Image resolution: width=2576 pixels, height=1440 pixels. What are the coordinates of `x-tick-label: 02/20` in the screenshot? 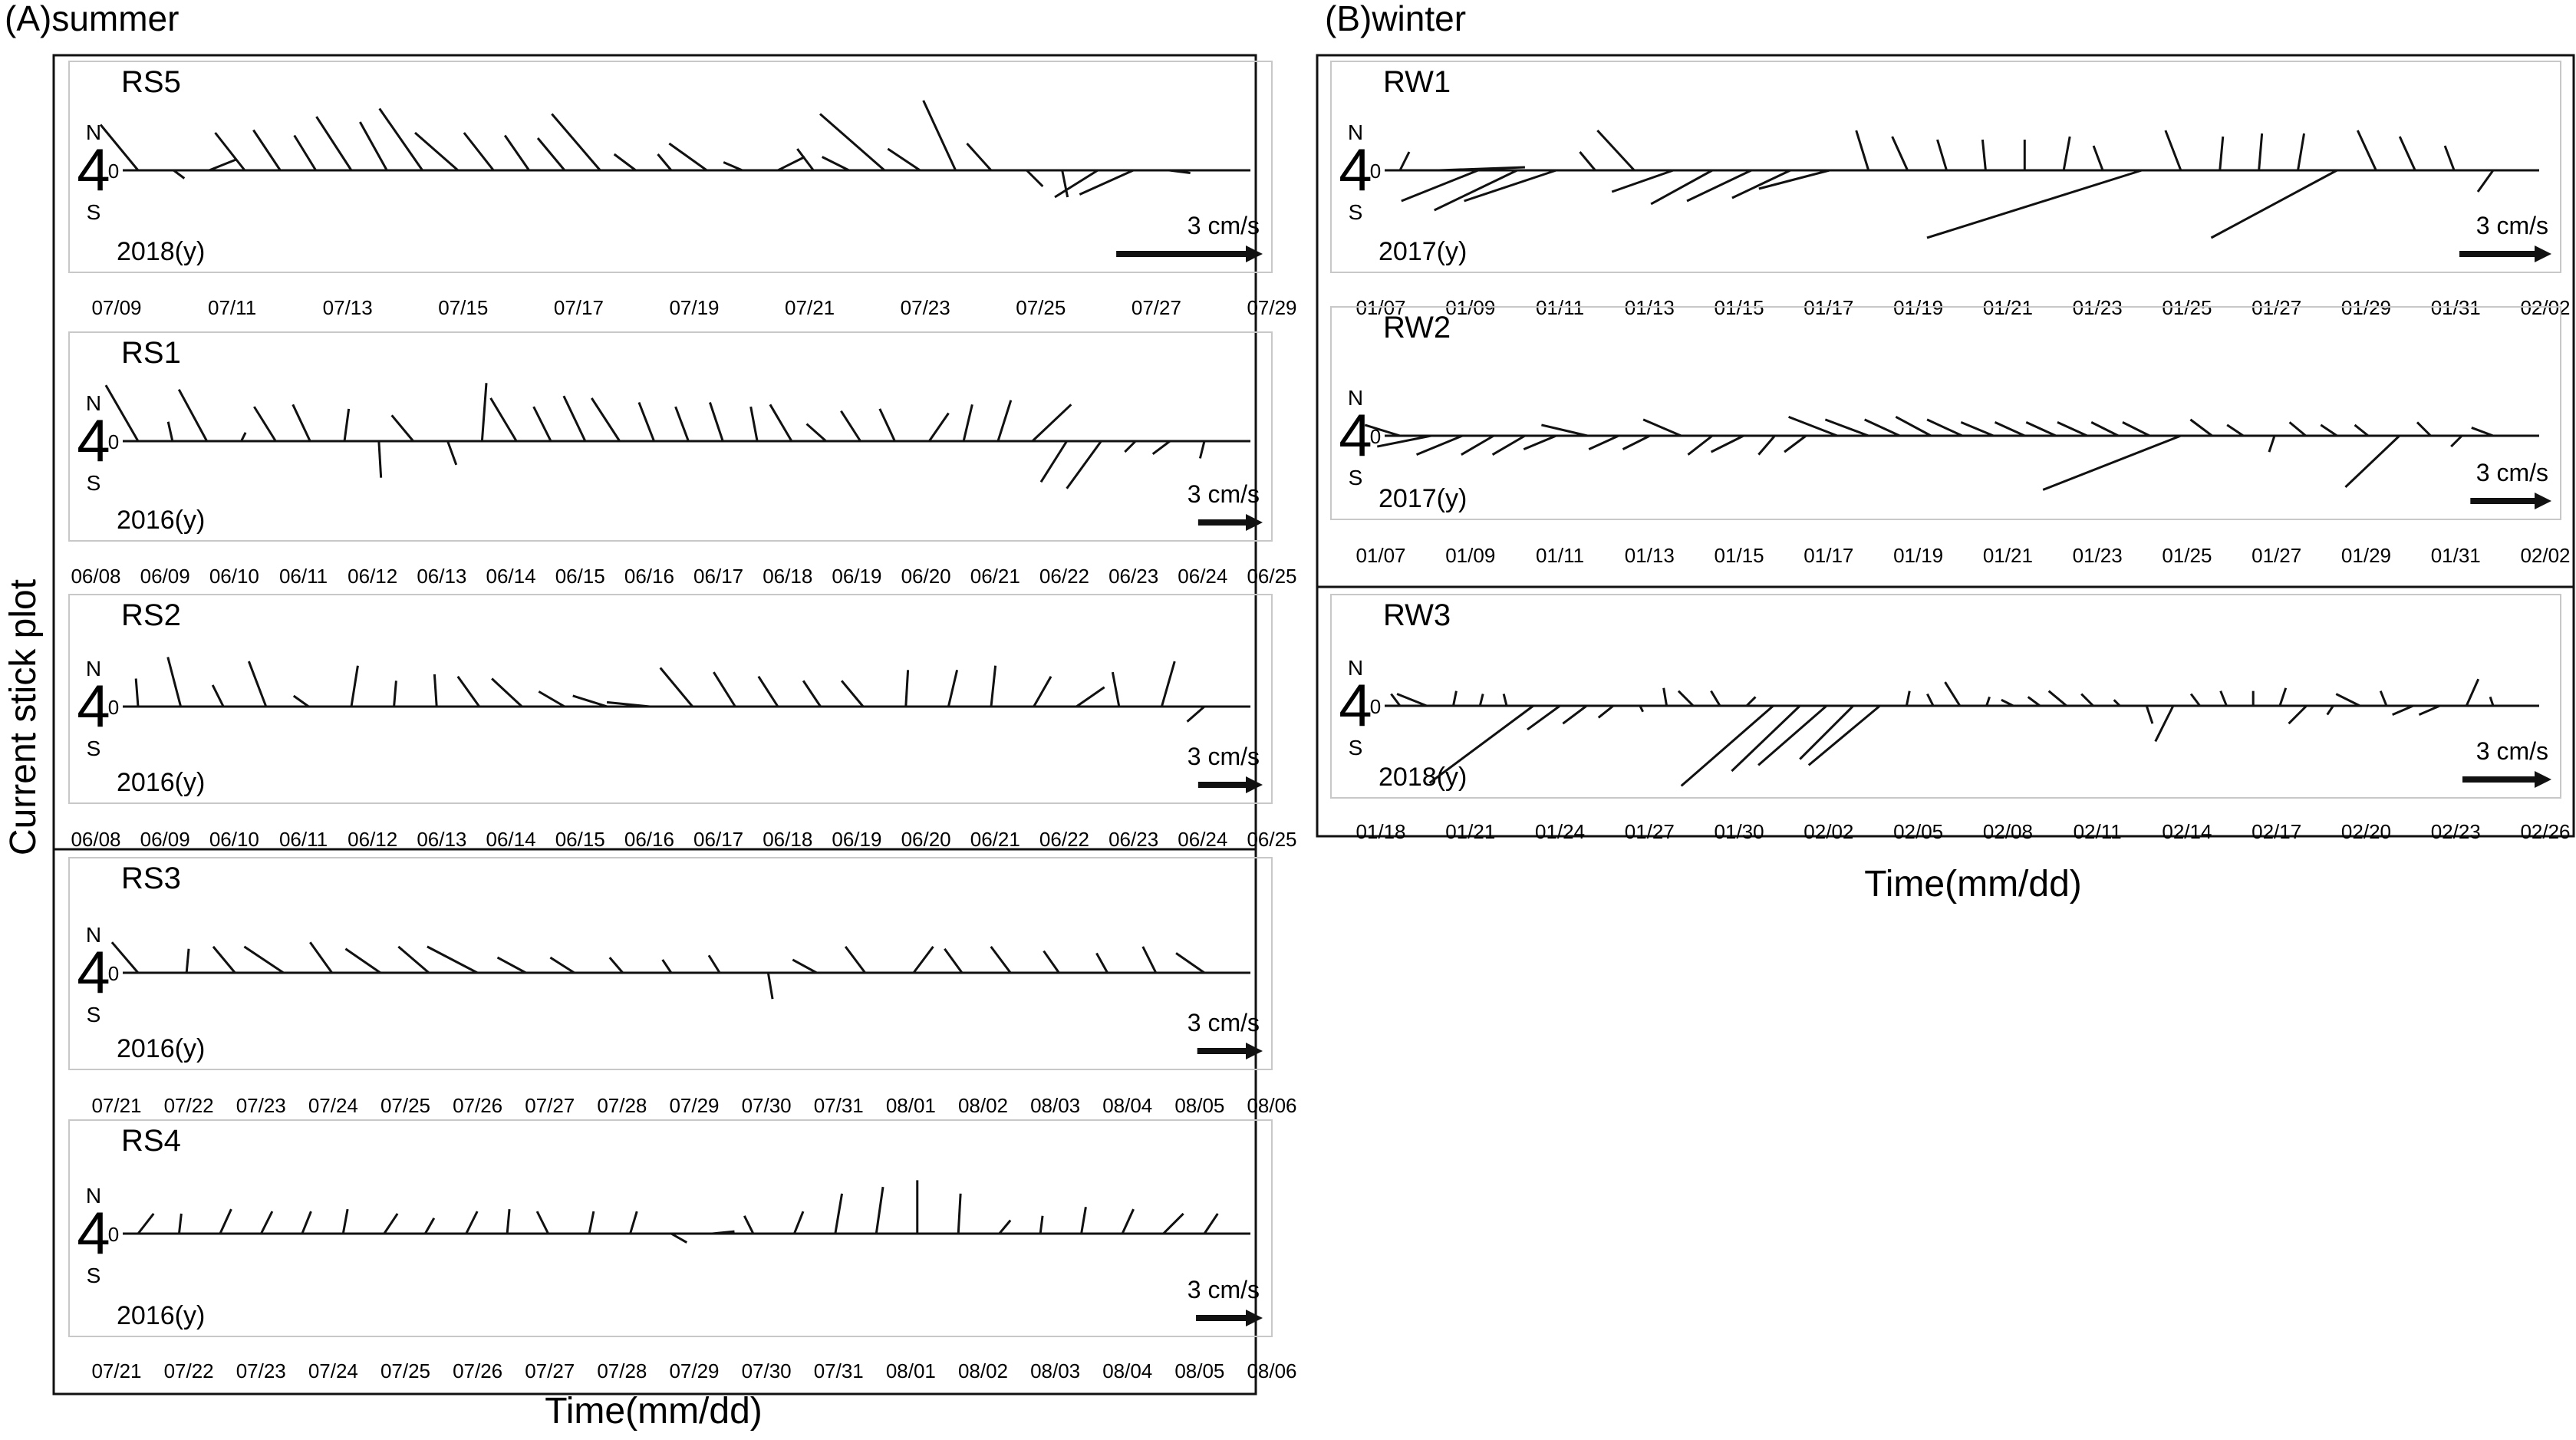 It's located at (2366, 831).